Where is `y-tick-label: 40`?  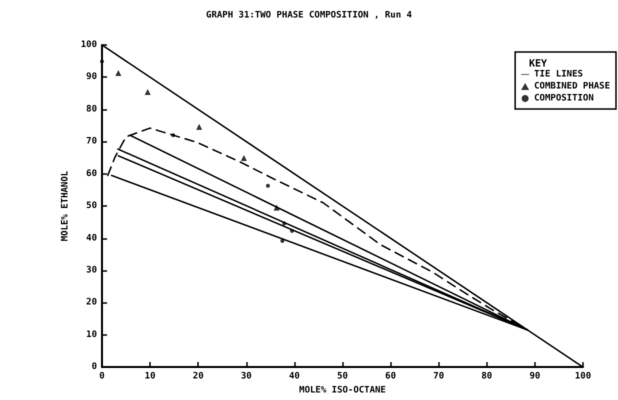 y-tick-label: 40 is located at coordinates (91, 238).